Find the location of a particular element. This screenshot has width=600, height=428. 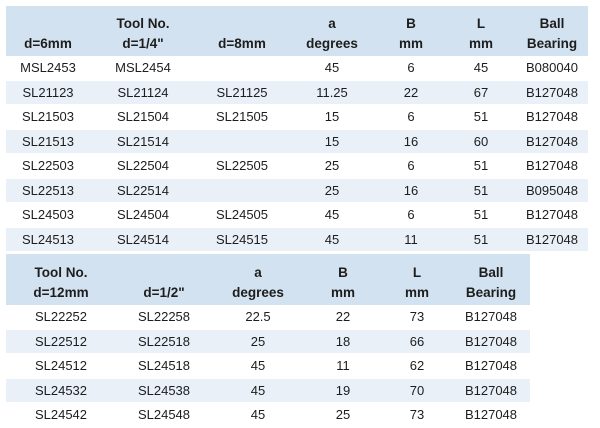

table-cell: B080040 is located at coordinates (552, 68).